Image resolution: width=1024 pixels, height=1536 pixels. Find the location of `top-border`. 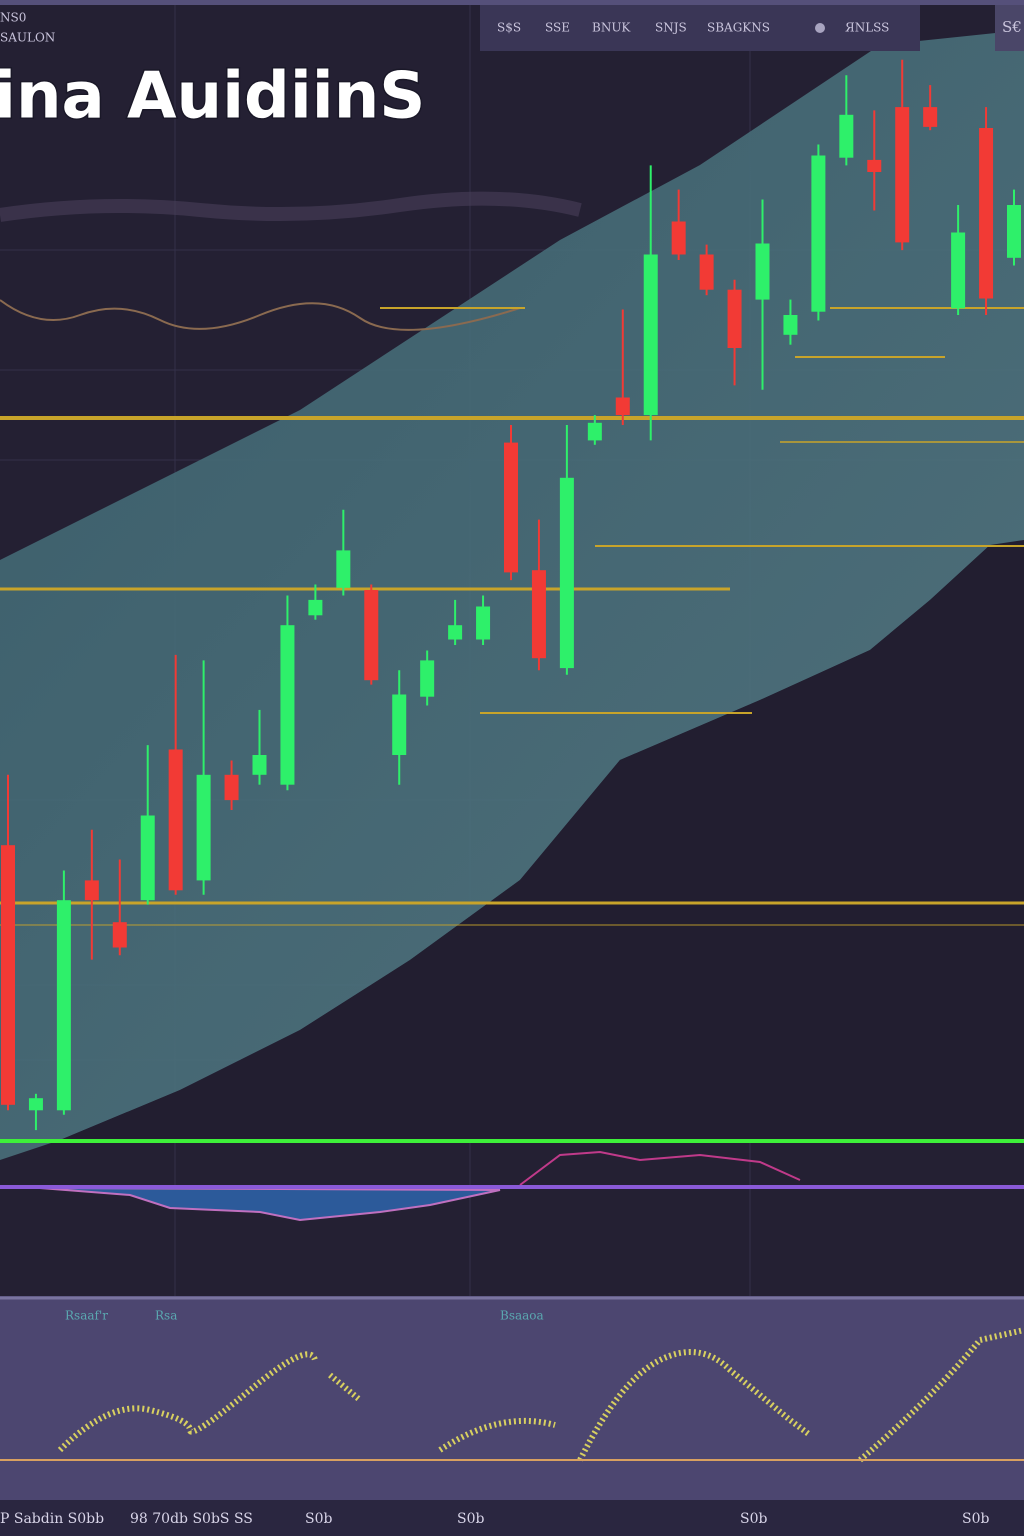

top-border is located at coordinates (512, 2).